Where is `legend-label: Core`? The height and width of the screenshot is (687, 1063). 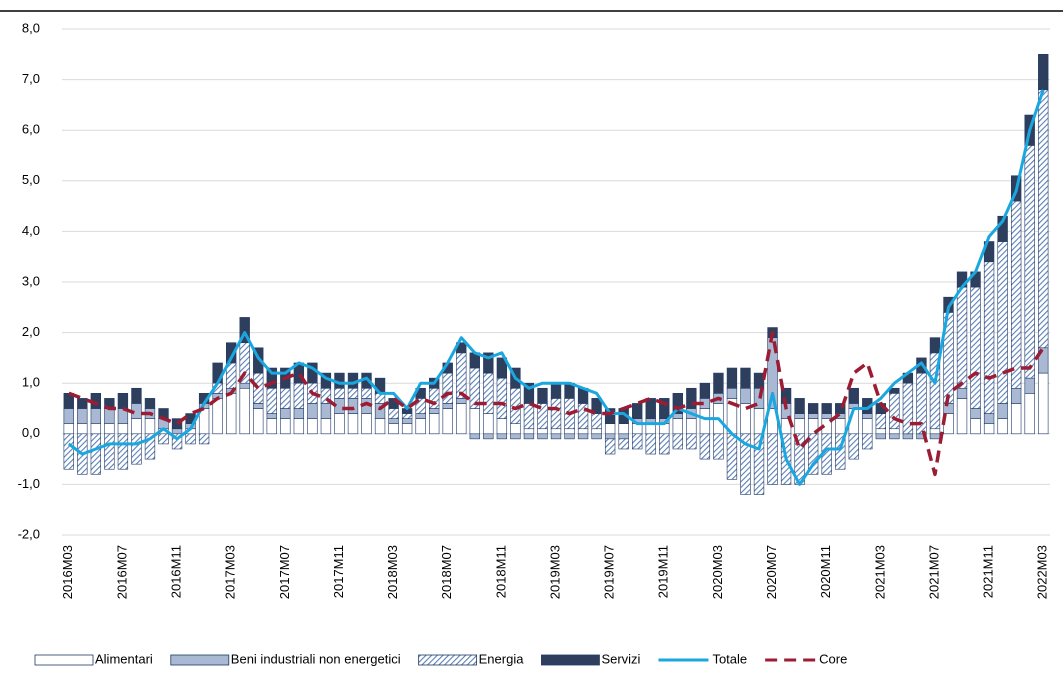
legend-label: Core is located at coordinates (833, 658).